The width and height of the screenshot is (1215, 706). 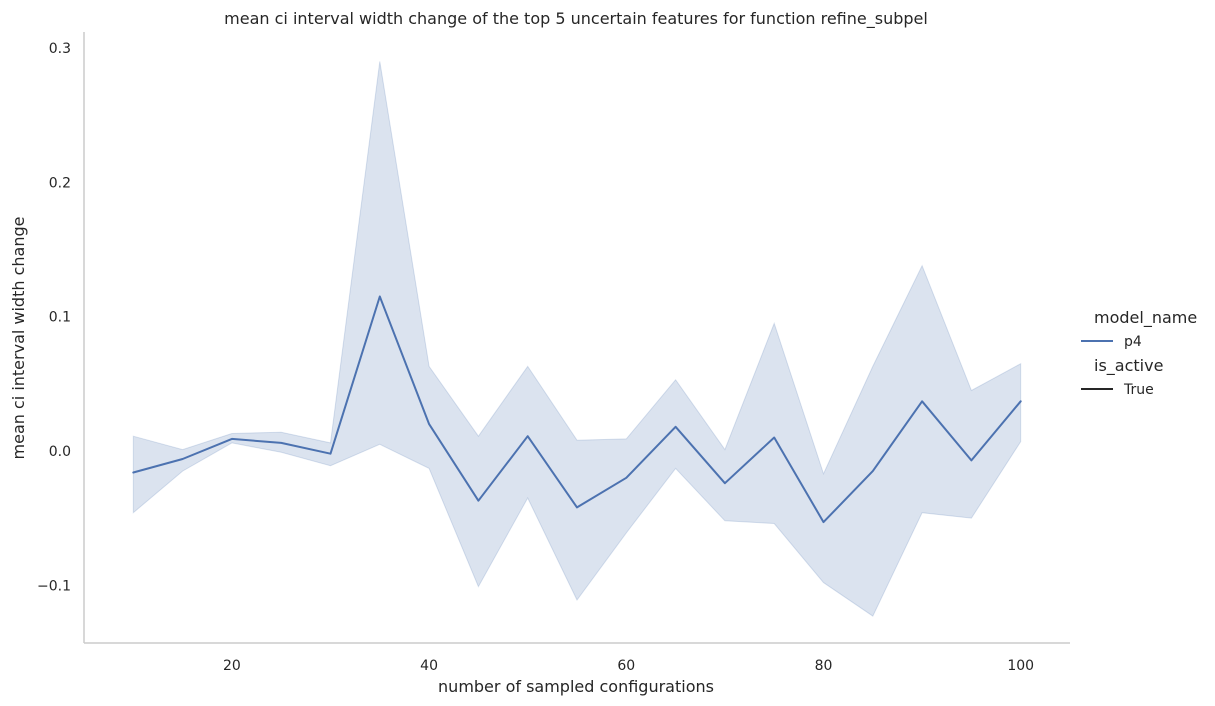 What do you see at coordinates (60, 452) in the screenshot?
I see `y-tick-label: 0.0` at bounding box center [60, 452].